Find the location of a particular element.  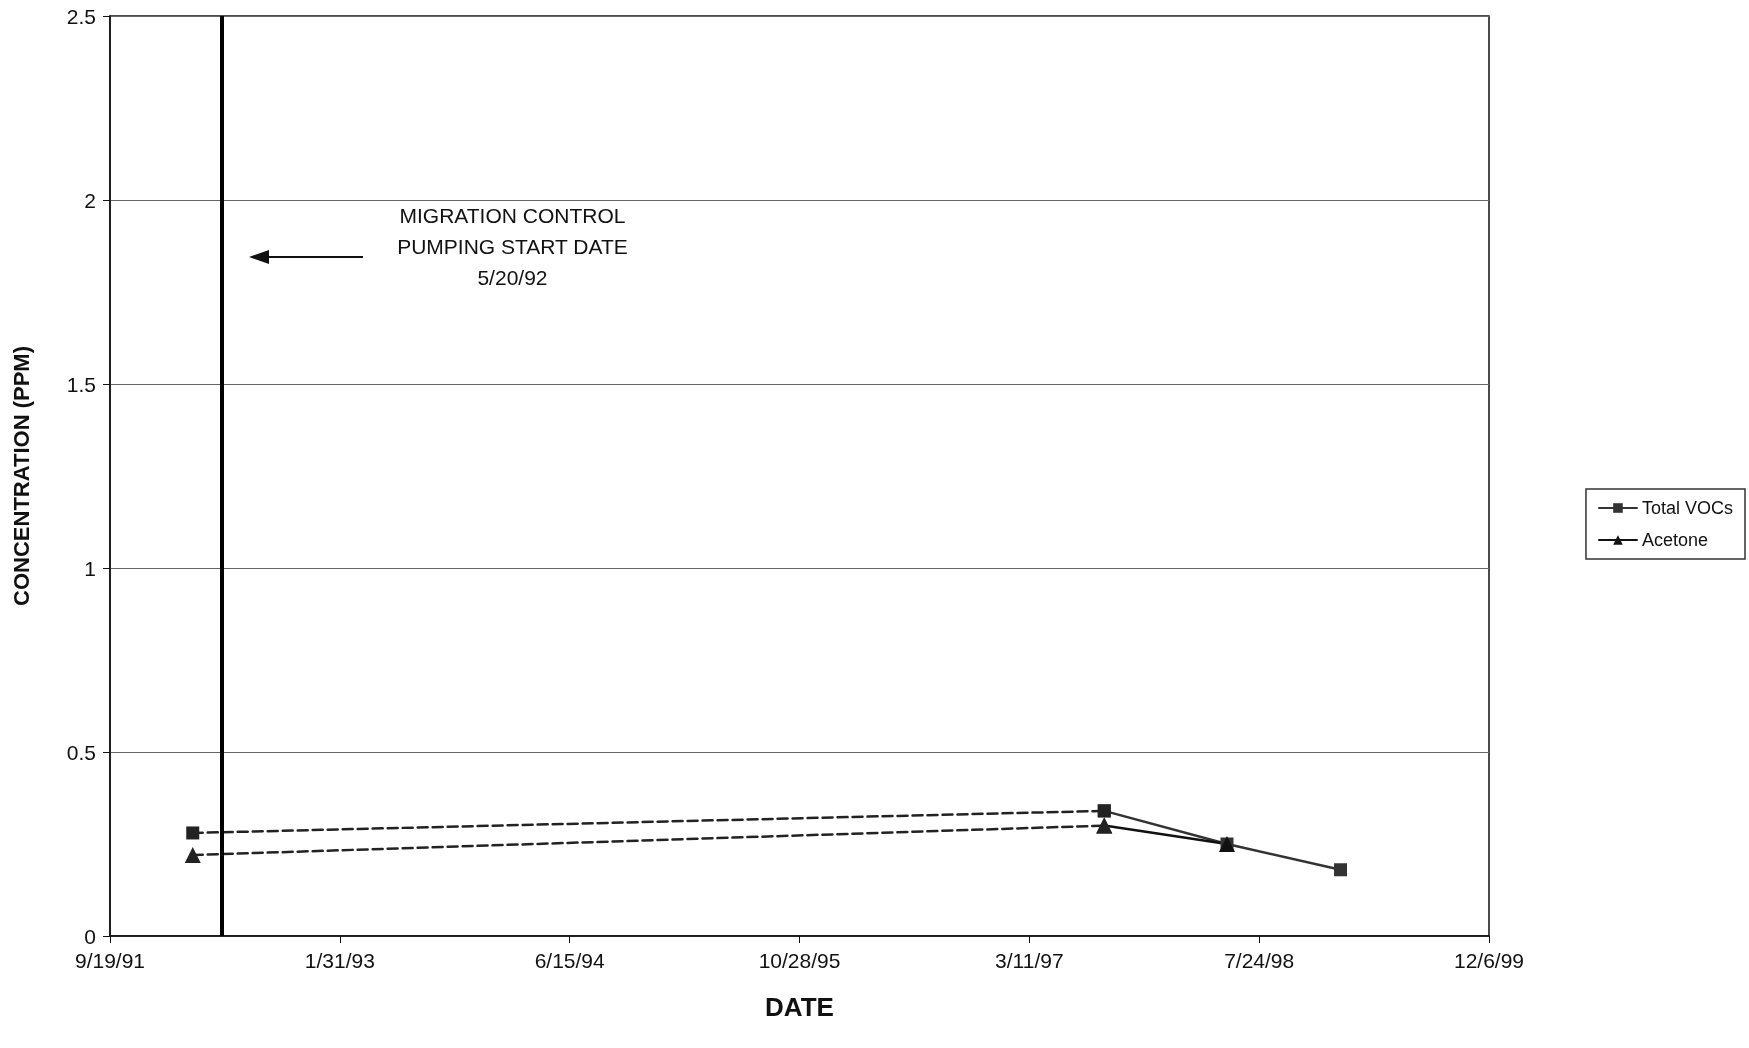

legend-label: Acetone is located at coordinates (1675, 540).